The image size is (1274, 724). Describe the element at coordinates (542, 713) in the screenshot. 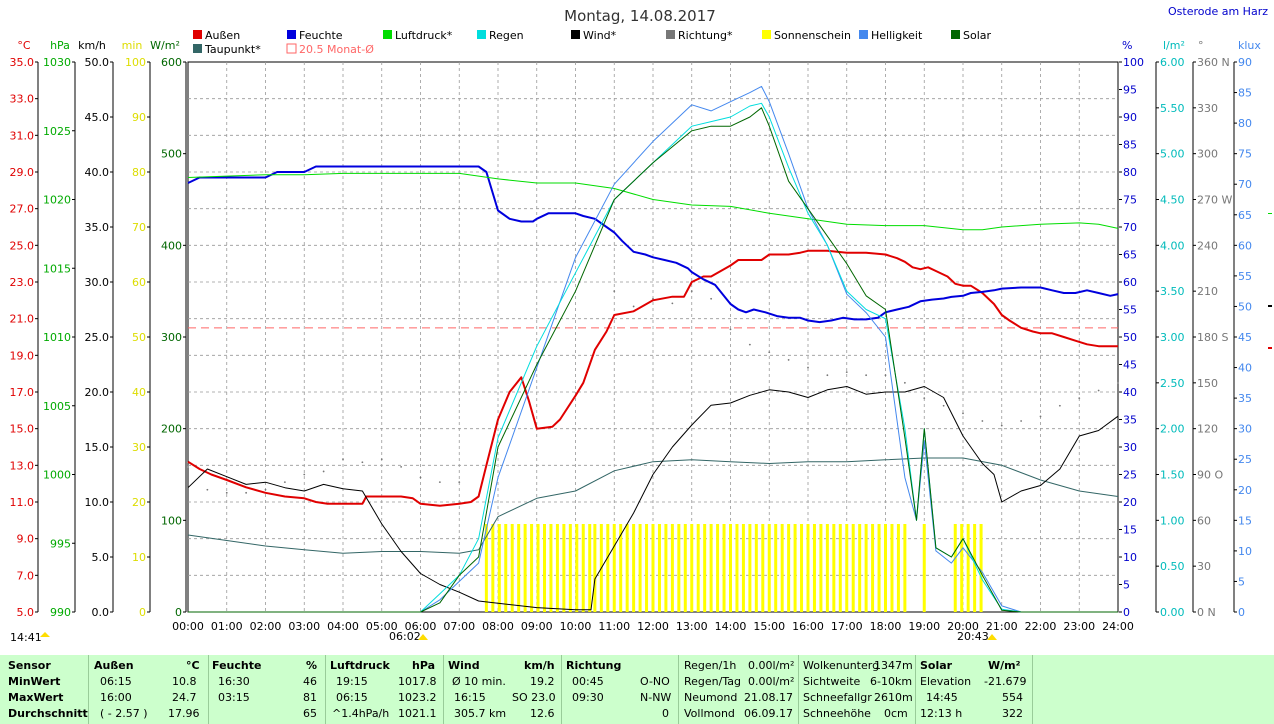

I see `stats-avg-wind-value: 12.6` at that location.